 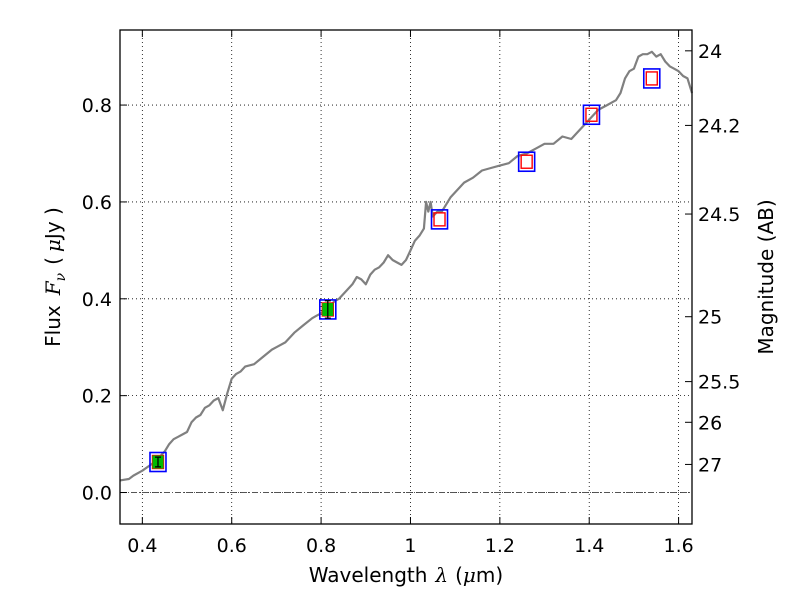 I want to click on x-axis-label: Wavelength λ (μm), so click(x=406, y=575).